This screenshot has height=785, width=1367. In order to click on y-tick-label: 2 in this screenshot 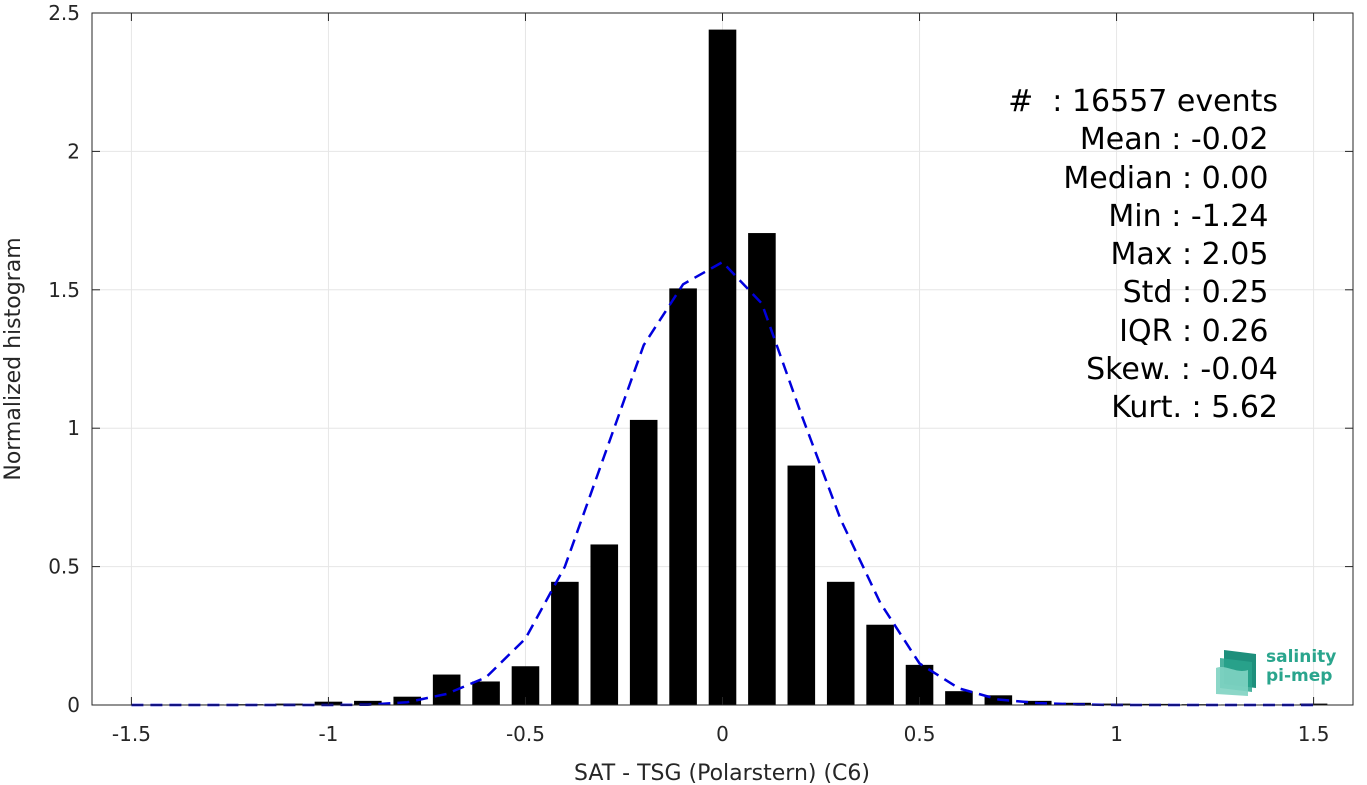, I will do `click(73, 151)`.